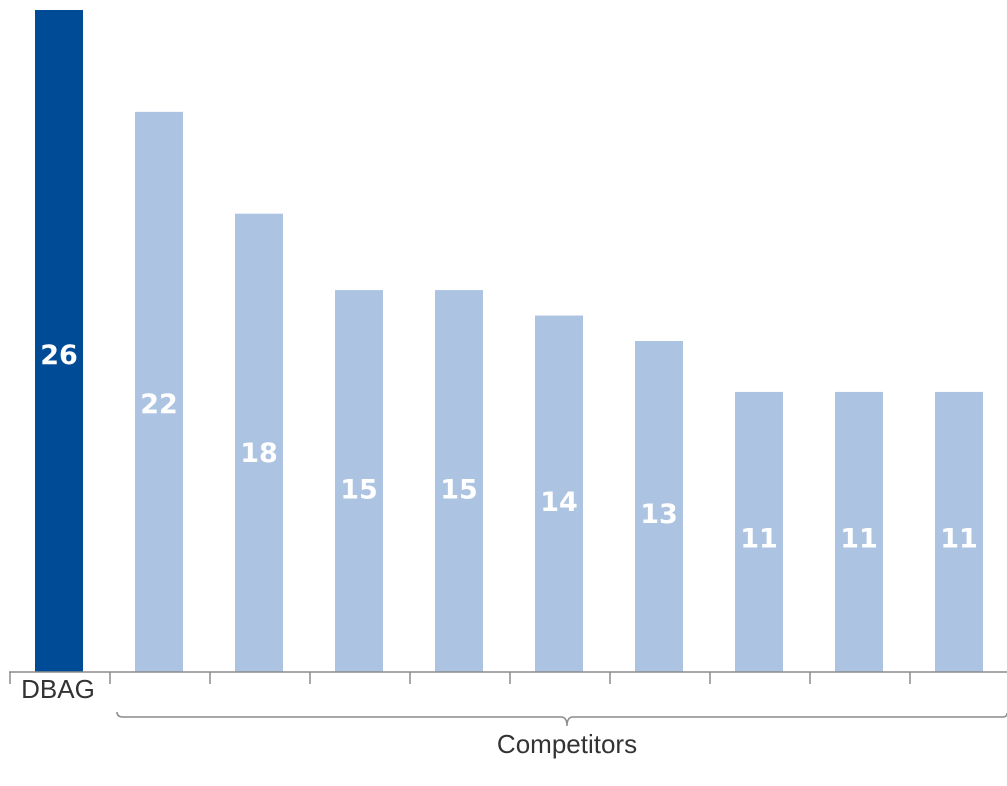  What do you see at coordinates (659, 514) in the screenshot?
I see `bar-value-label-7: 13` at bounding box center [659, 514].